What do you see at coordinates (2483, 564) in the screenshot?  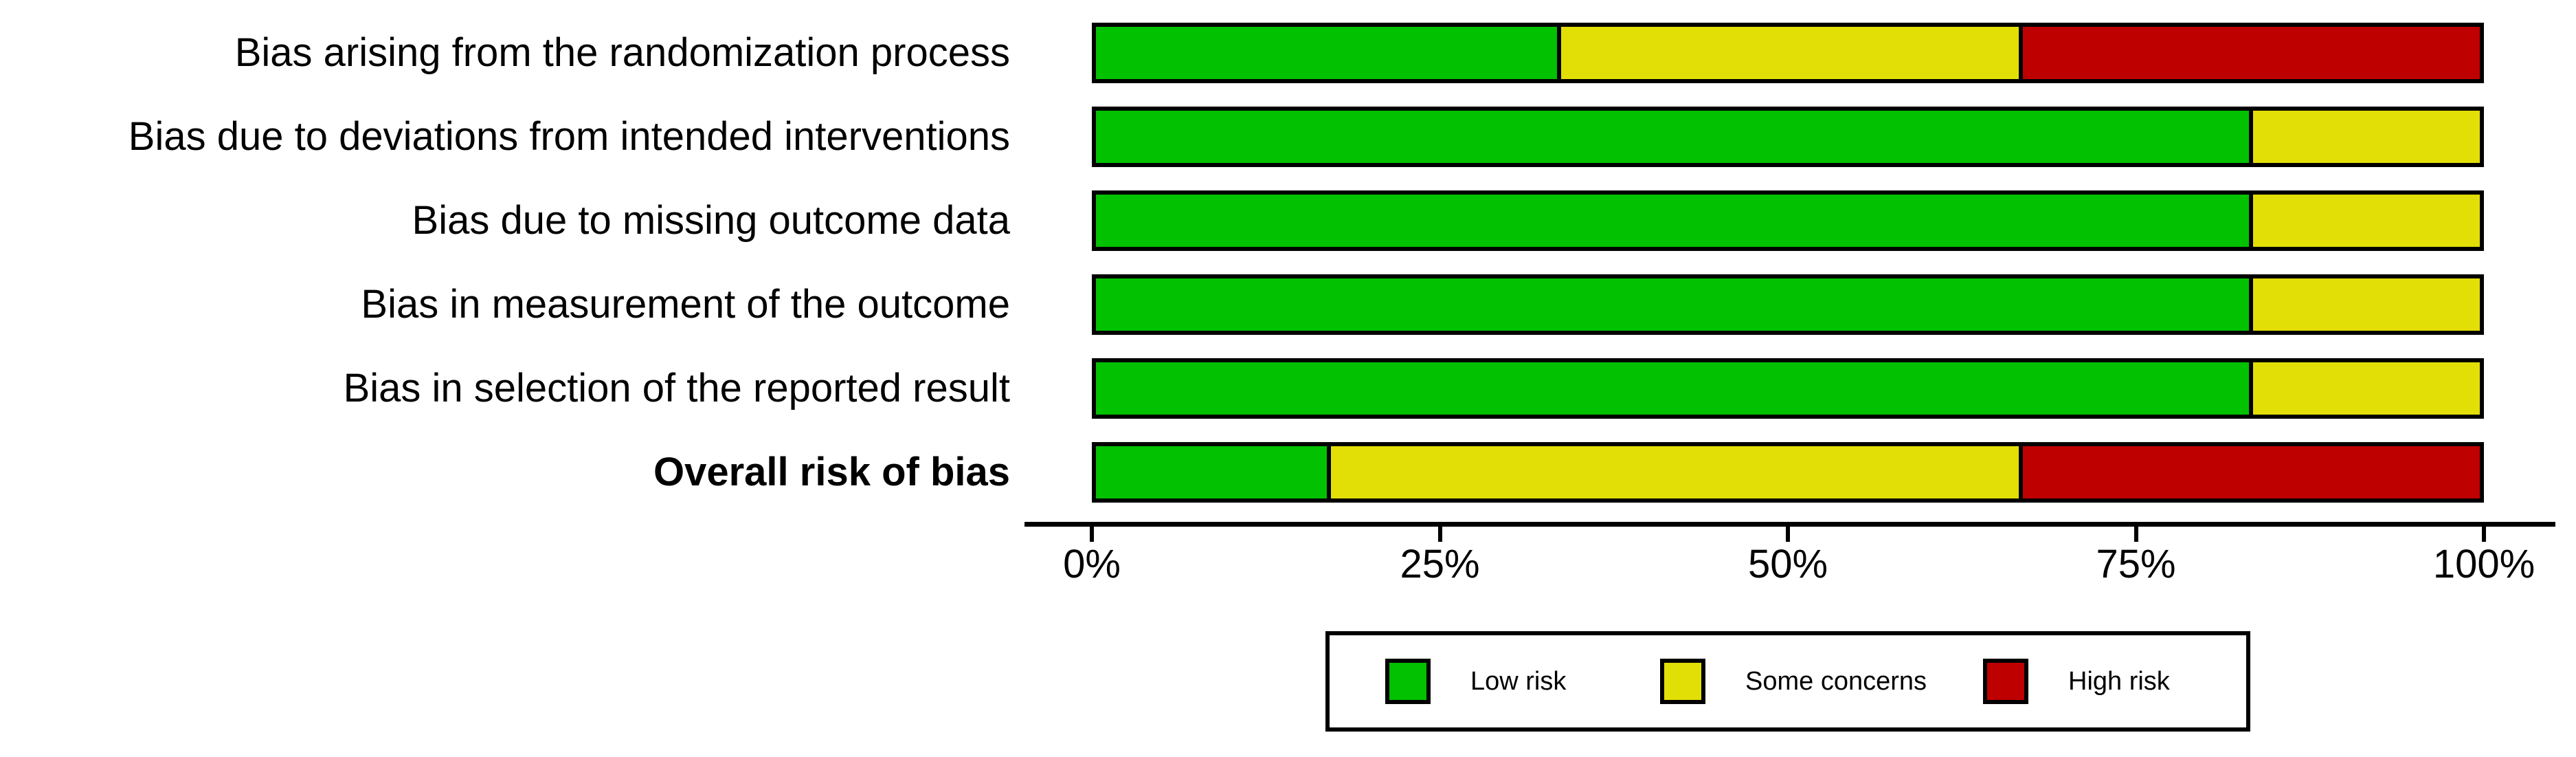 I see `x-axis-tick-label-4: 100%` at bounding box center [2483, 564].